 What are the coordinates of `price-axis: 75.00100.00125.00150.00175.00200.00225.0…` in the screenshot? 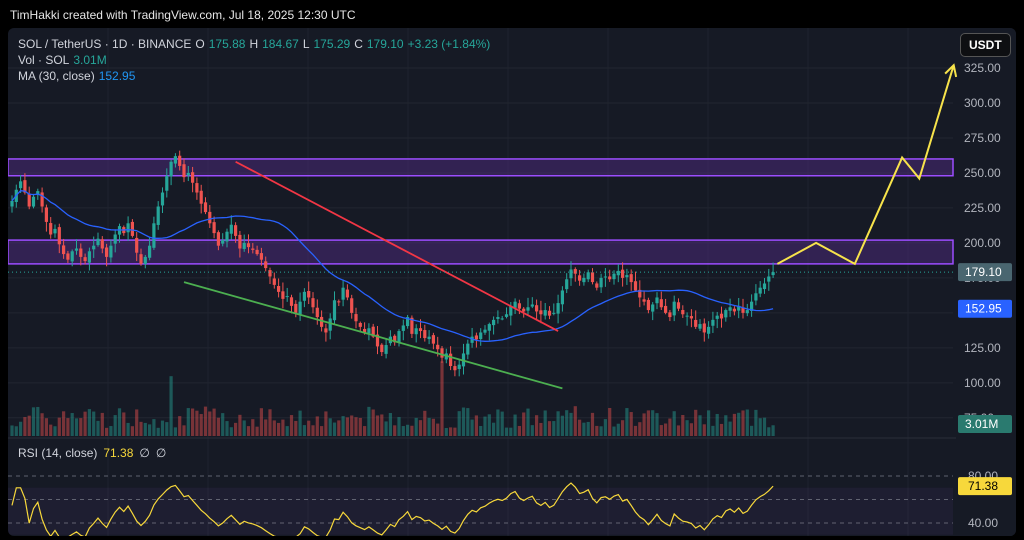 It's located at (986, 282).